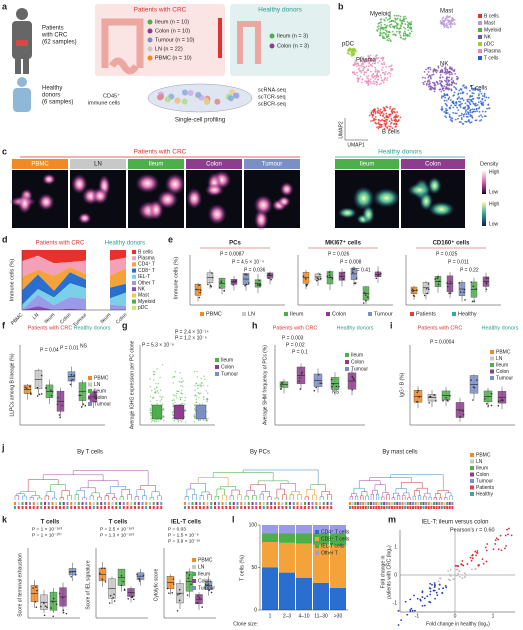  Describe the element at coordinates (5, 6) in the screenshot. I see `panel-label: a` at that location.